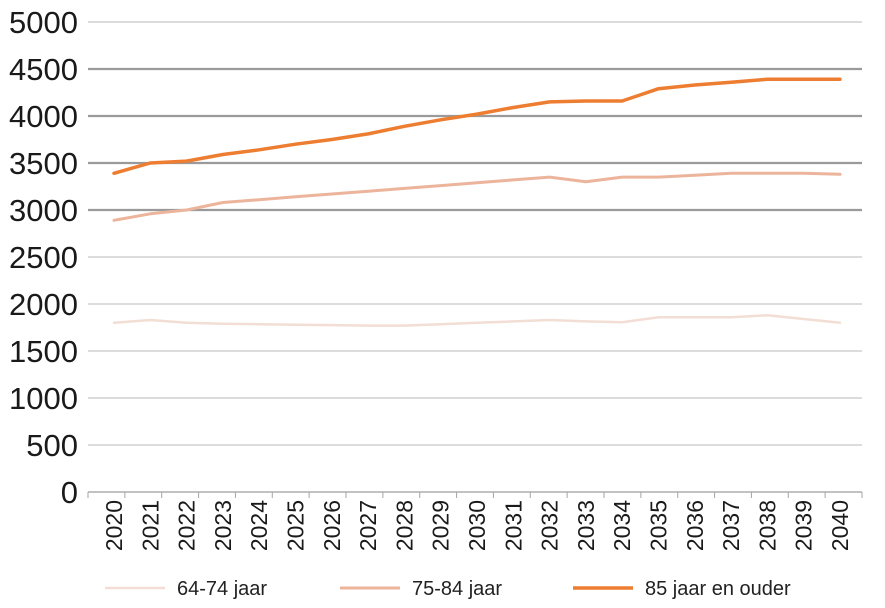 The width and height of the screenshot is (885, 608). What do you see at coordinates (43, 210) in the screenshot?
I see `y-tick-label: 3000` at bounding box center [43, 210].